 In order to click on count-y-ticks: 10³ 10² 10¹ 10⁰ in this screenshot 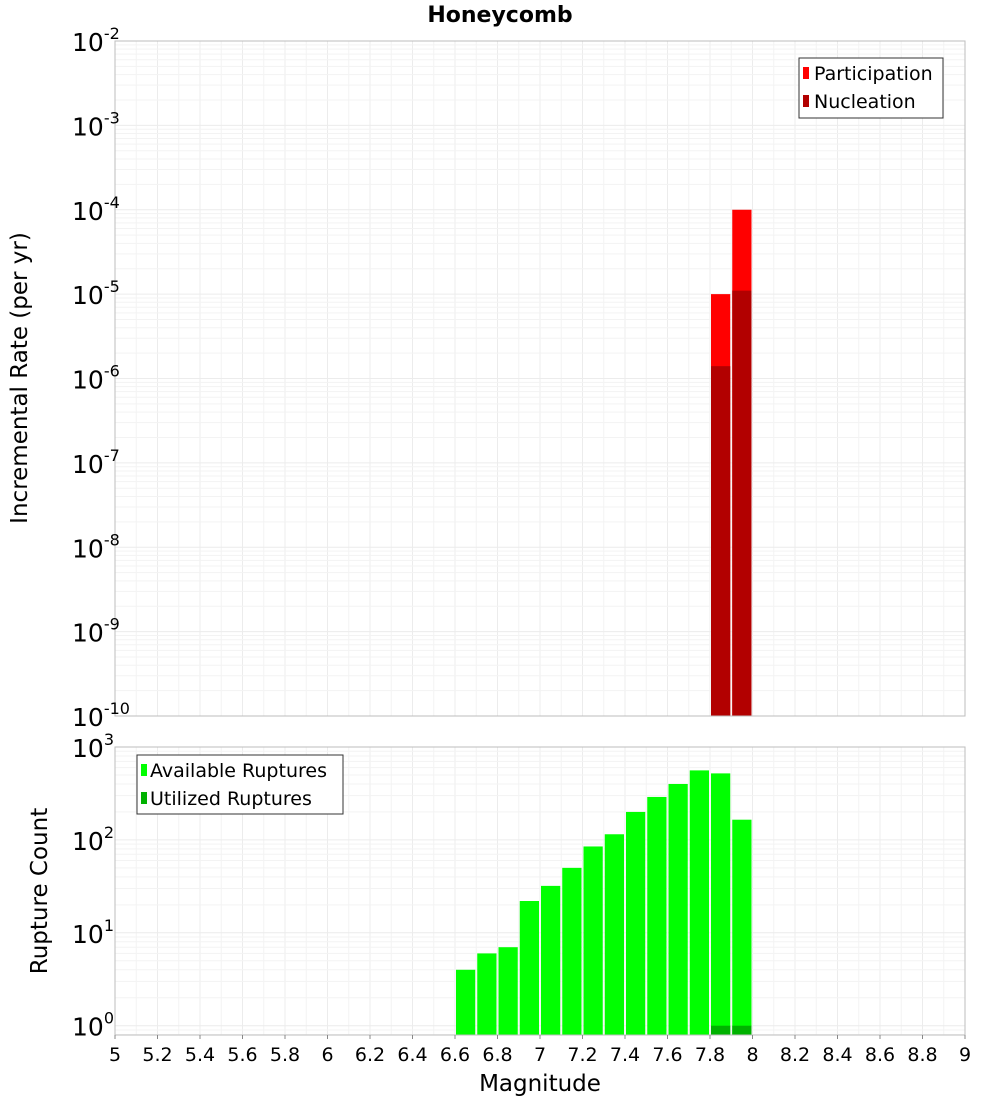, I will do `click(93, 886)`.